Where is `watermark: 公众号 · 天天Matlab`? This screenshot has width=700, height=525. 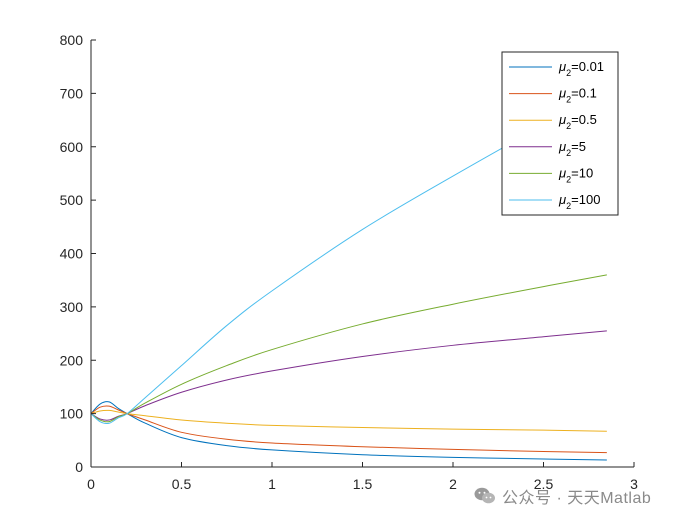
watermark: 公众号 · 天天Matlab is located at coordinates (562, 496).